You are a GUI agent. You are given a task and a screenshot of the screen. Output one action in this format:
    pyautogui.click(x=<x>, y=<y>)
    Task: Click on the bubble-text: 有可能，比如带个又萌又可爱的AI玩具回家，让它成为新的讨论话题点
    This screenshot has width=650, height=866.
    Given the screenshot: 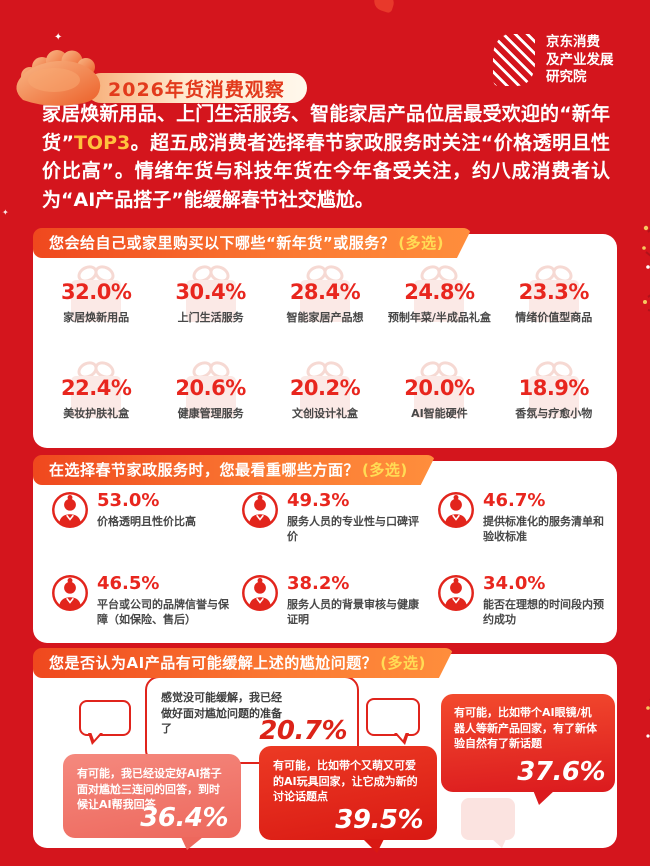 What is the action you would take?
    pyautogui.click(x=345, y=781)
    